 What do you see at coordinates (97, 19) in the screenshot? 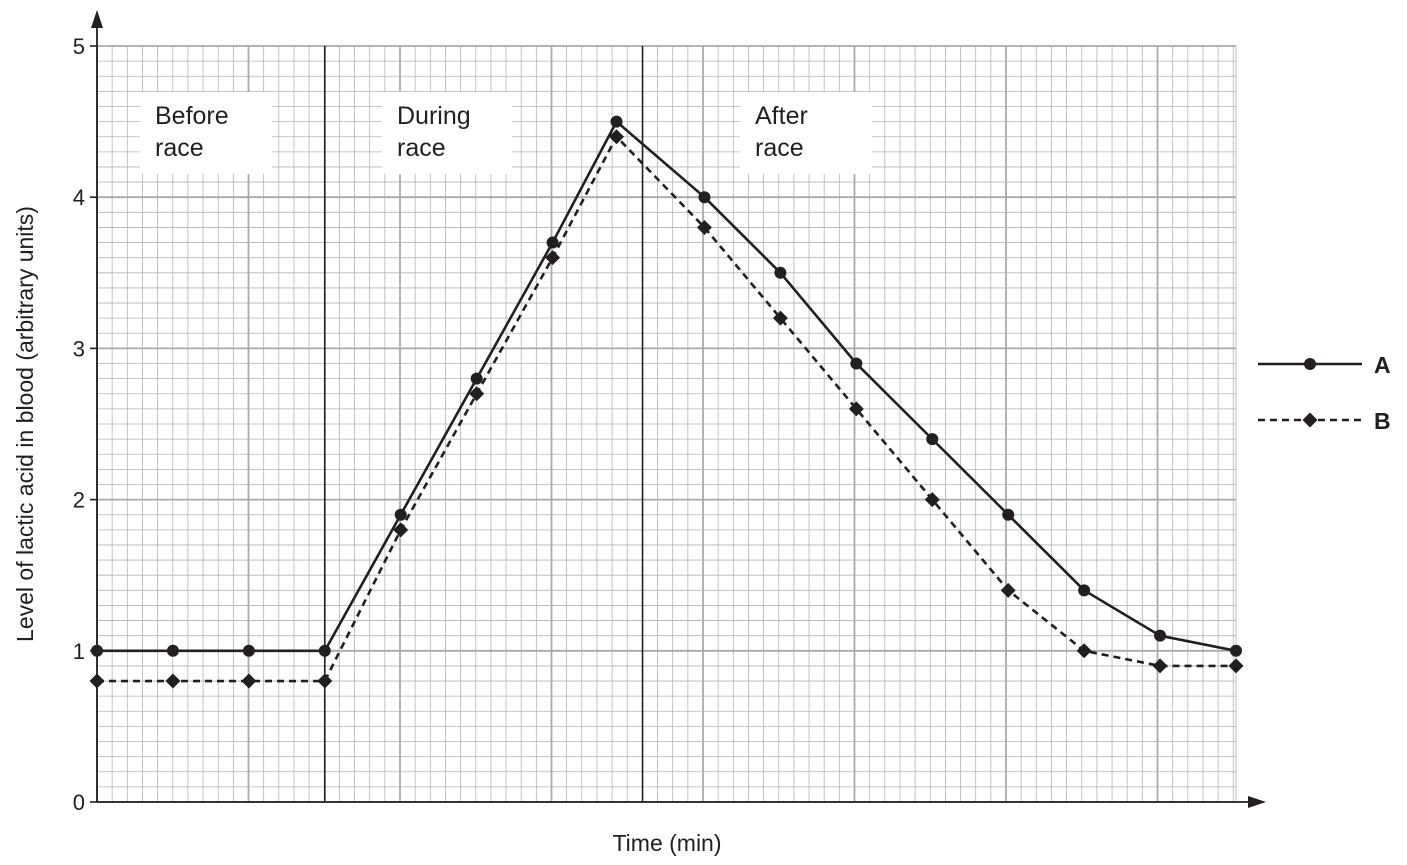
I see `y-axis-arrow-icon` at bounding box center [97, 19].